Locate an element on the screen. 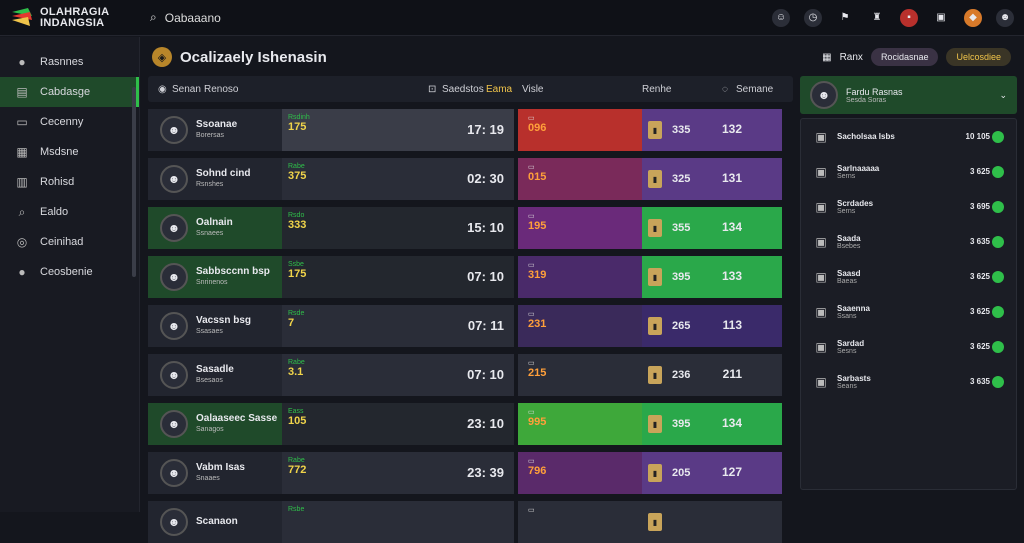 This screenshot has width=1024, height=543. value-1: 335 is located at coordinates (681, 130).